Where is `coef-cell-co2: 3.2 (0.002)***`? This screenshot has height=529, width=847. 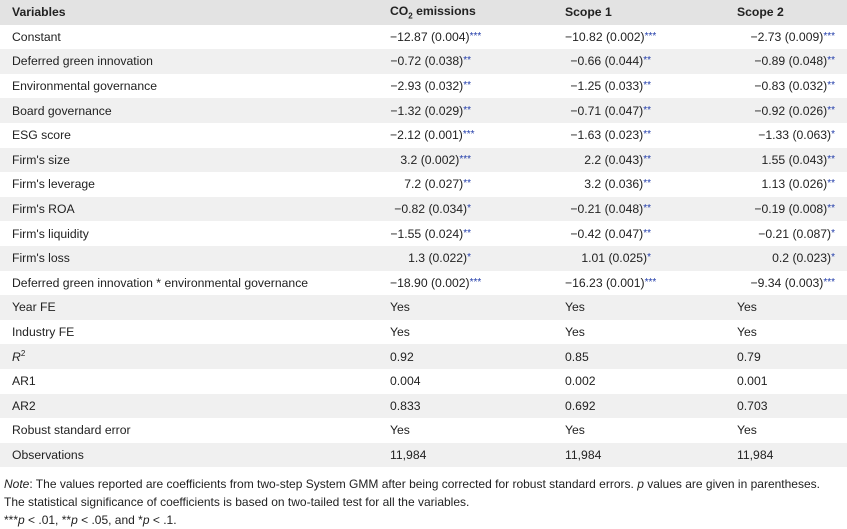 coef-cell-co2: 3.2 (0.002)*** is located at coordinates (477, 160).